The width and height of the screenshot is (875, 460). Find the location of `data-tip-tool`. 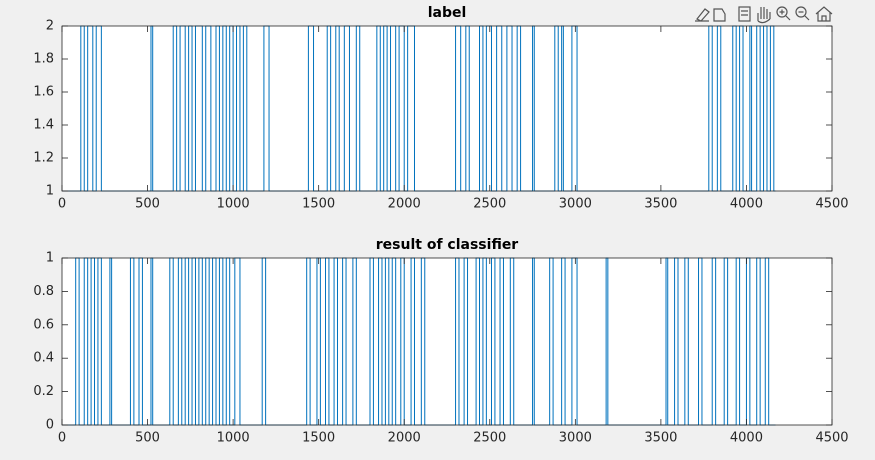

data-tip-tool is located at coordinates (719, 15).